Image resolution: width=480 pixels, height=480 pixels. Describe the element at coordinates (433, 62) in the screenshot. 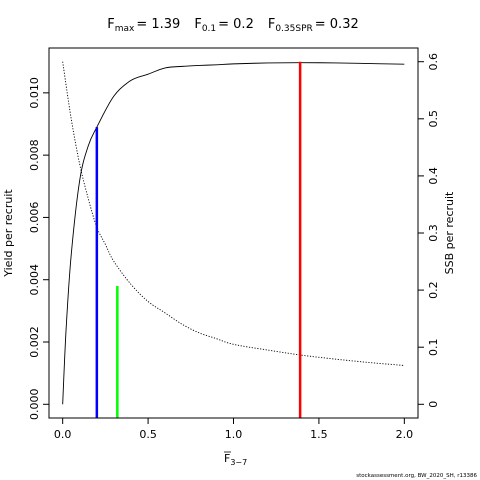

I see `y-right-tick-label: 0.6` at that location.